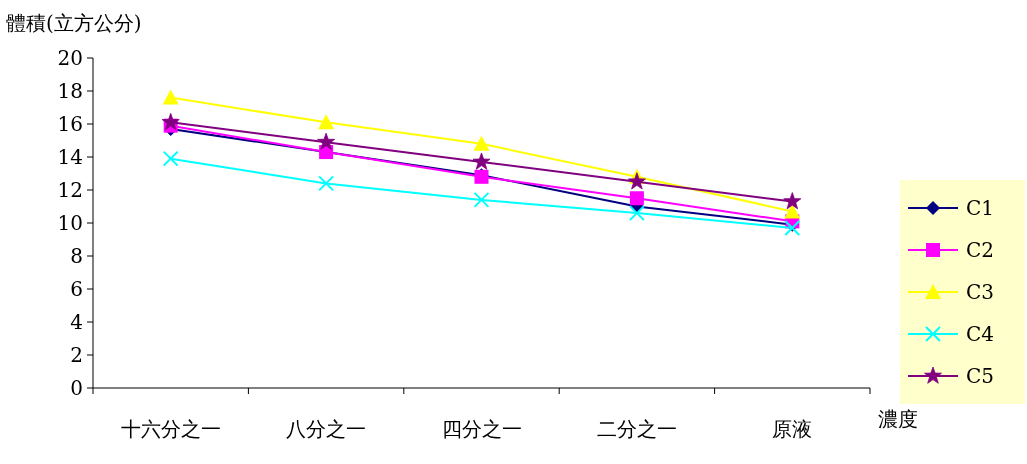 The height and width of the screenshot is (464, 1027). What do you see at coordinates (980, 334) in the screenshot?
I see `legend-label: C4` at bounding box center [980, 334].